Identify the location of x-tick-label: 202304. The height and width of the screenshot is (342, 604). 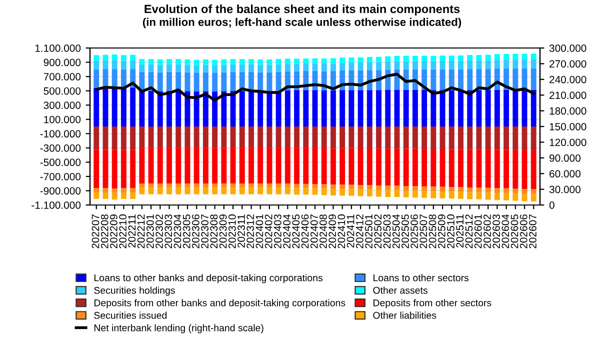
(178, 231).